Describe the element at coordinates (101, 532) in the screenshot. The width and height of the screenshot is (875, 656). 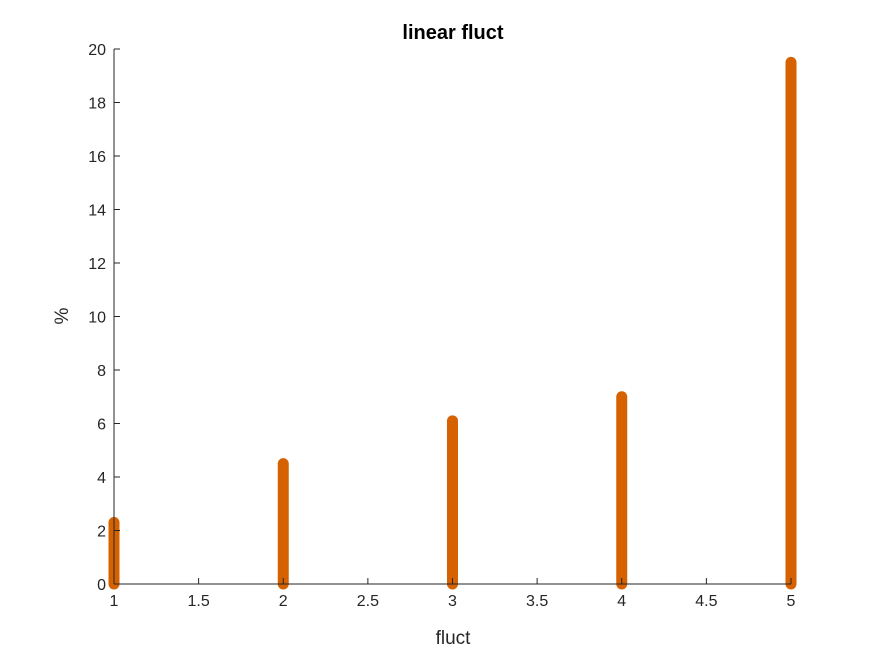
I see `y-tick-label: 2` at that location.